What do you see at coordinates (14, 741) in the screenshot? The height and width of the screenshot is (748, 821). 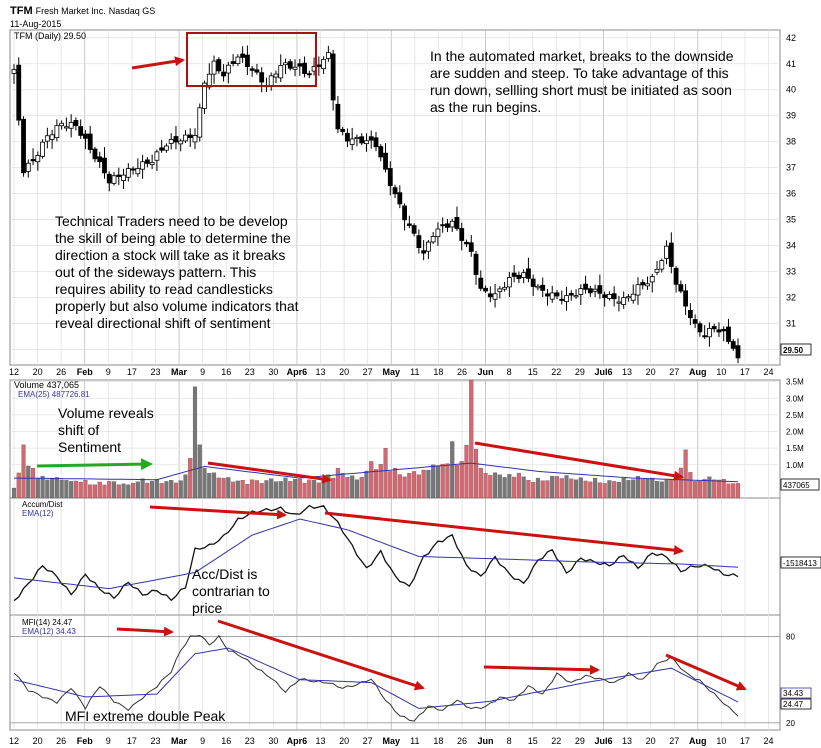 I see `x-tick-label: 12` at bounding box center [14, 741].